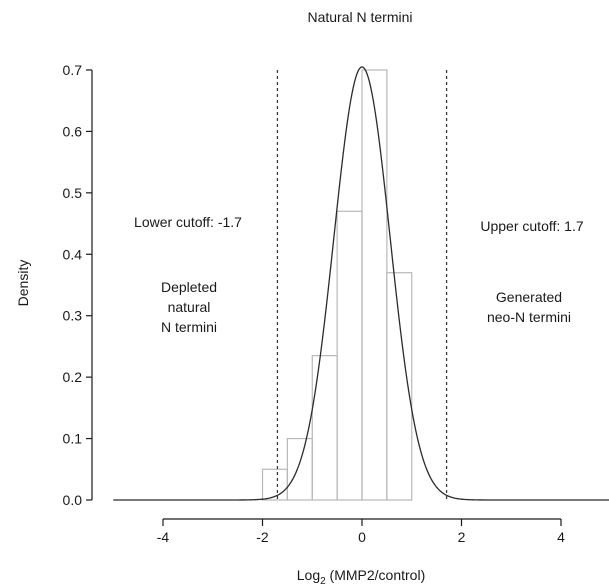  I want to click on x-axis-label: Log2 (MMP2/control), so click(361, 576).